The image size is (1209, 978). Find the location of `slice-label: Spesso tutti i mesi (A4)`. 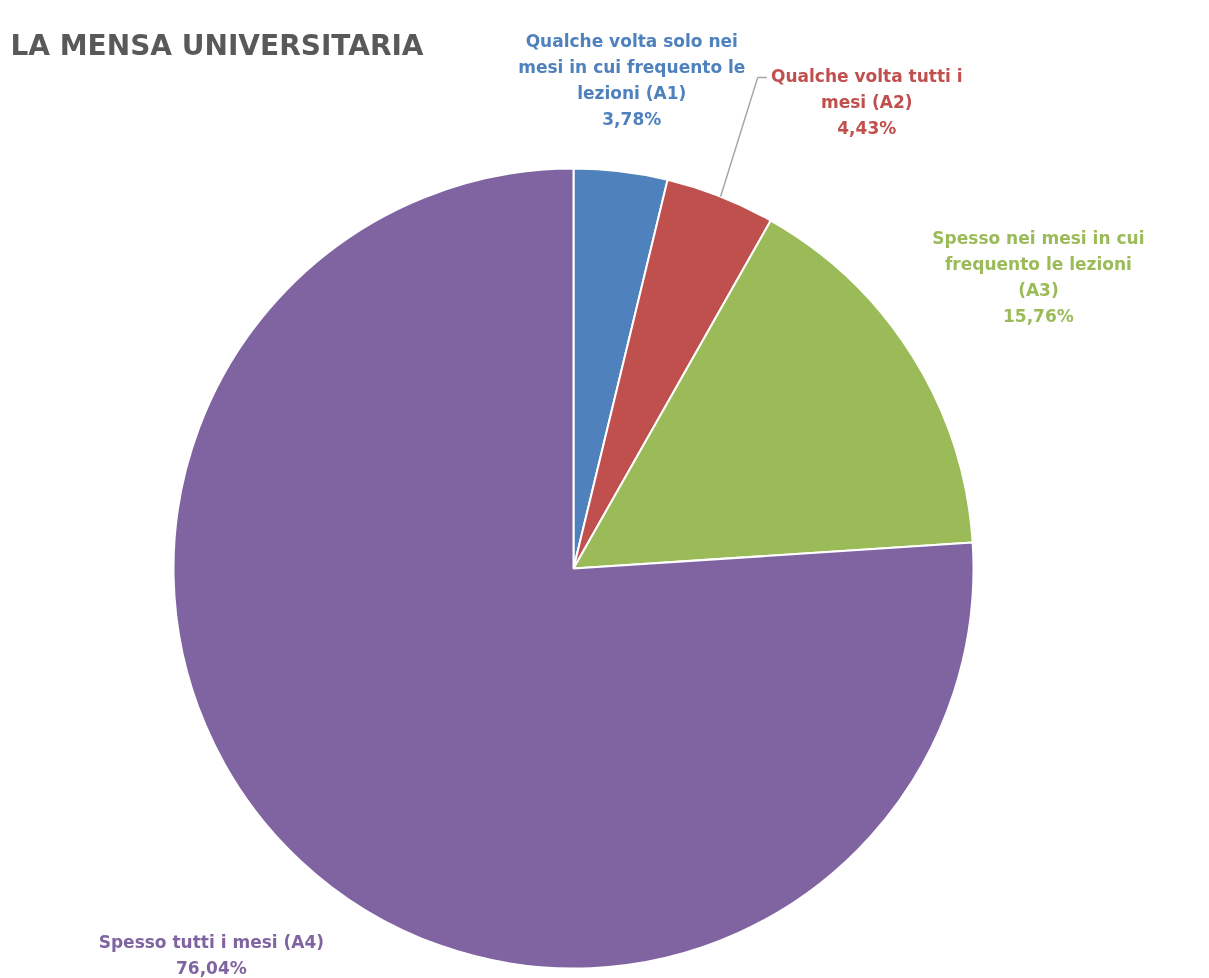

slice-label: Spesso tutti i mesi (A4) is located at coordinates (211, 941).